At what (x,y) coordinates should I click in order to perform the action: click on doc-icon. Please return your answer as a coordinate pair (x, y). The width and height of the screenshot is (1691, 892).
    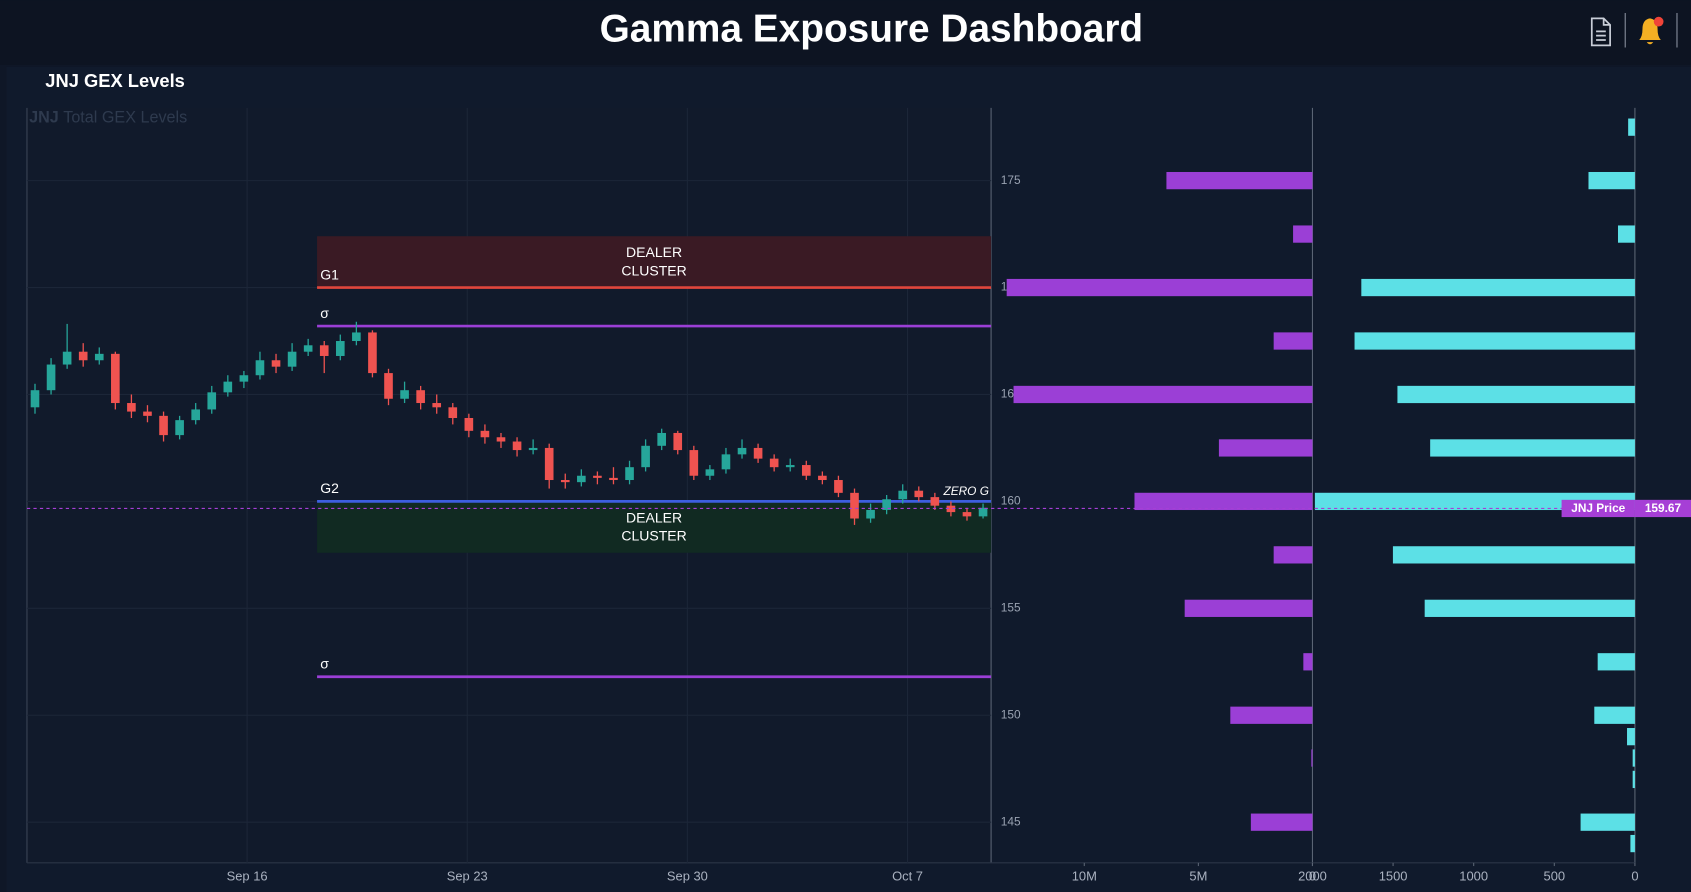
    Looking at the image, I should click on (1600, 32).